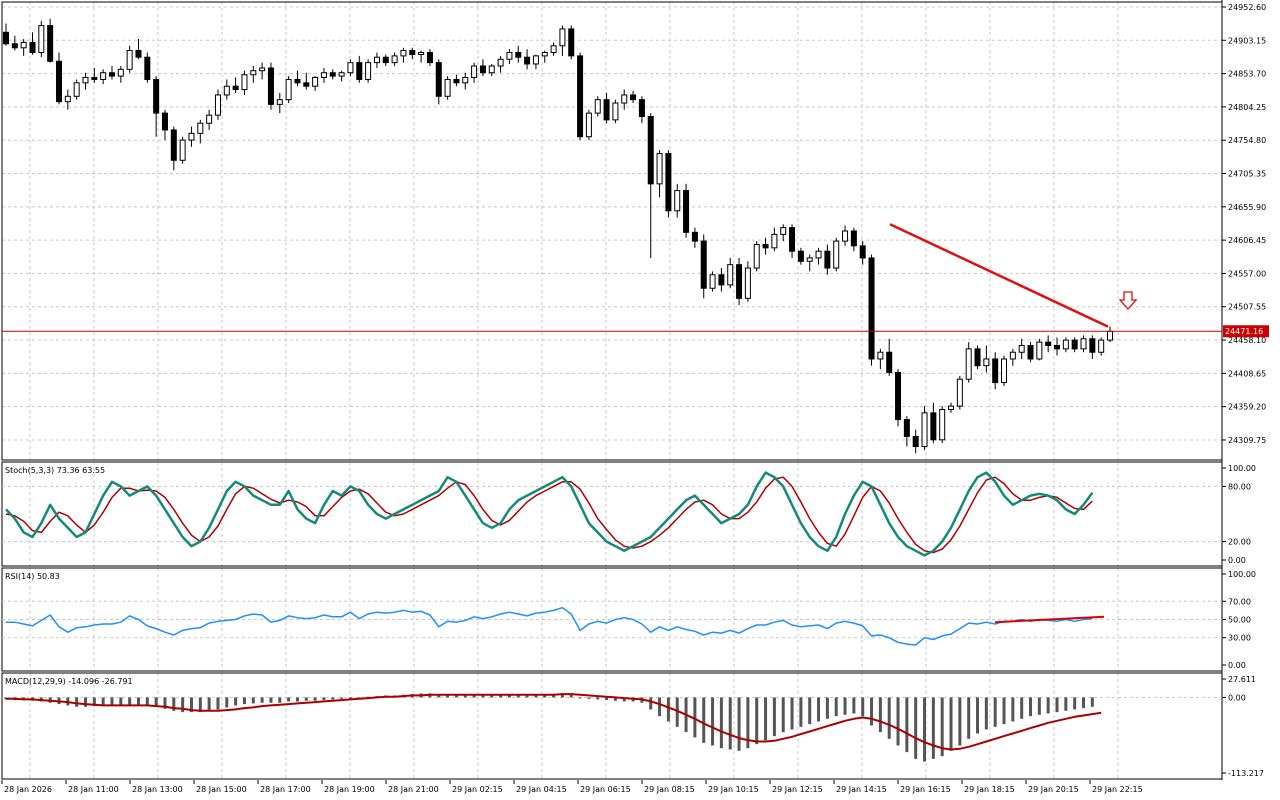 This screenshot has width=1280, height=800. I want to click on rsi-line, so click(549, 626).